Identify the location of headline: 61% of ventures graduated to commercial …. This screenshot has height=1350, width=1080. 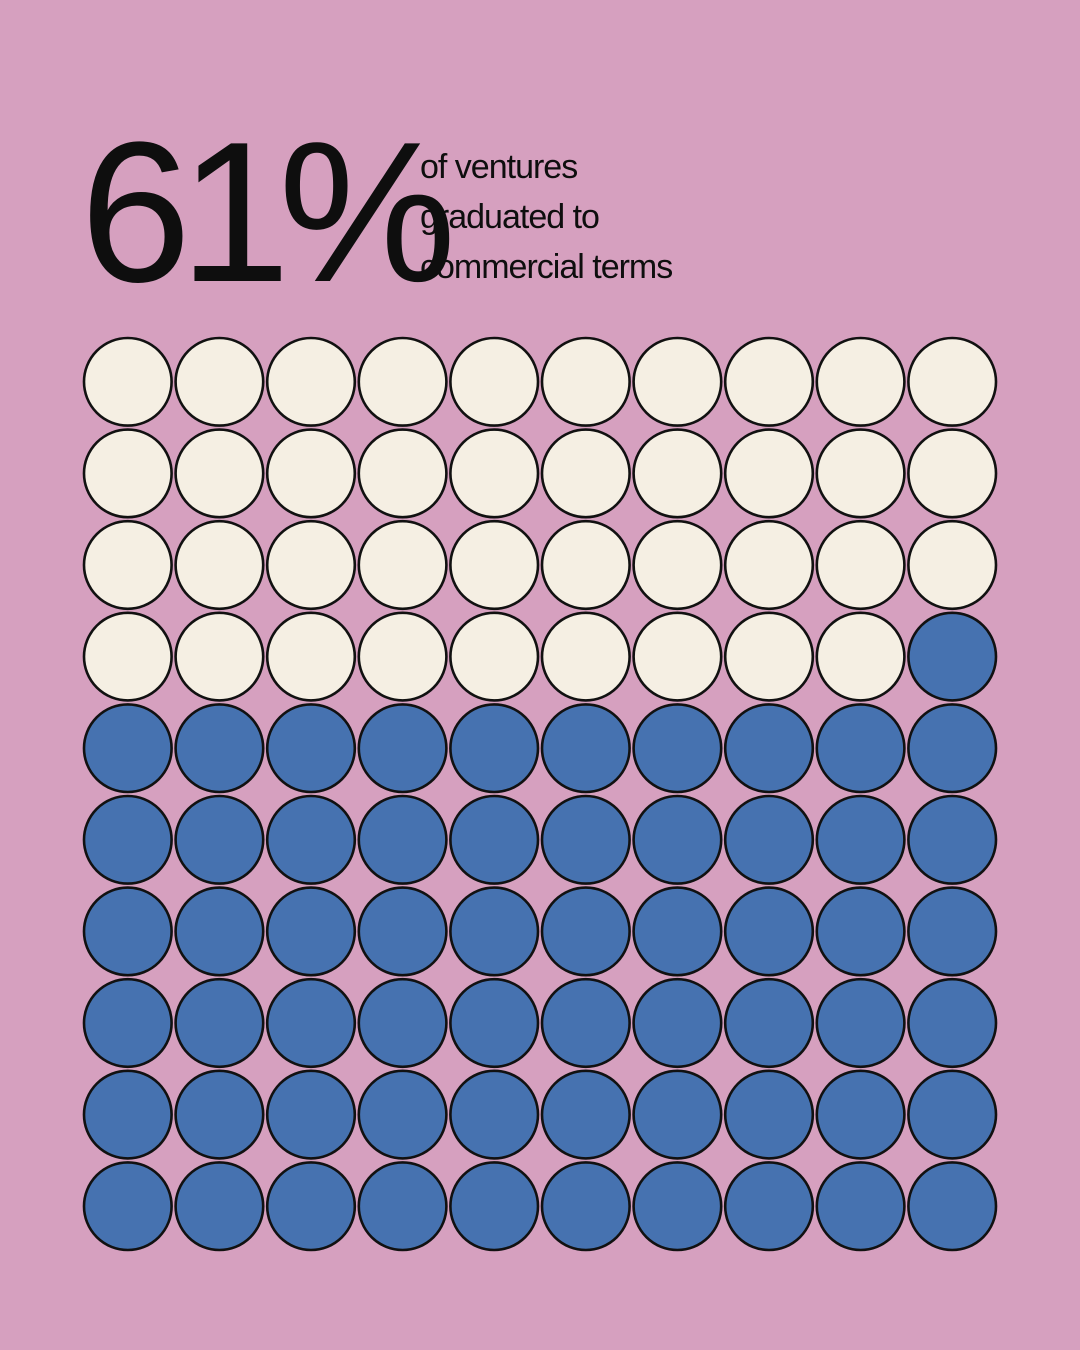
(540, 213).